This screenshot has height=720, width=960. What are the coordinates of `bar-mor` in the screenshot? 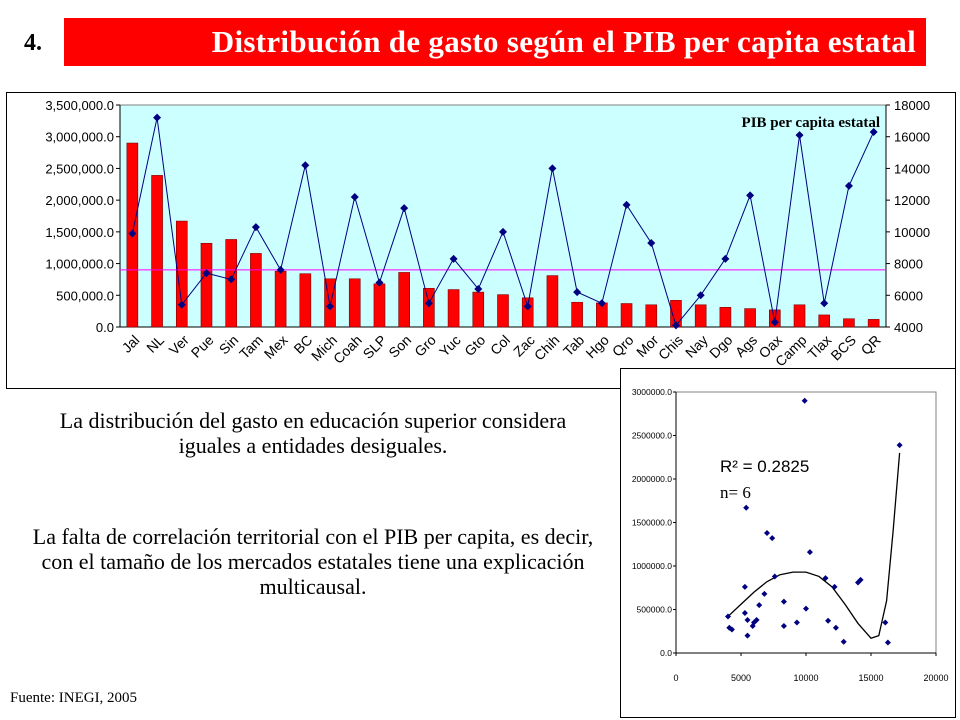 It's located at (651, 316).